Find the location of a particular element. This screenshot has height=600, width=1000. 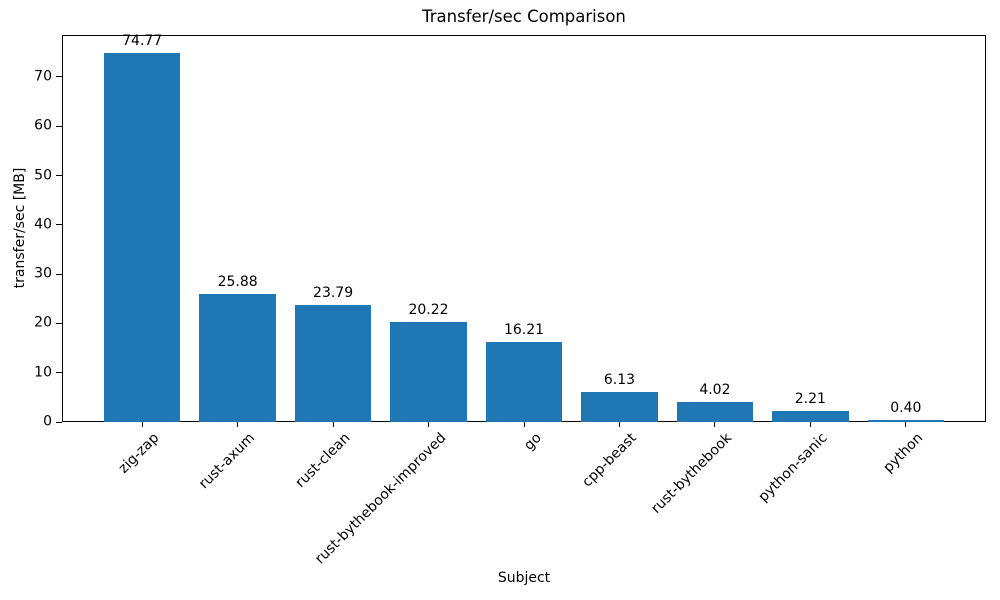

y-tick-label: 50 is located at coordinates (43, 175).